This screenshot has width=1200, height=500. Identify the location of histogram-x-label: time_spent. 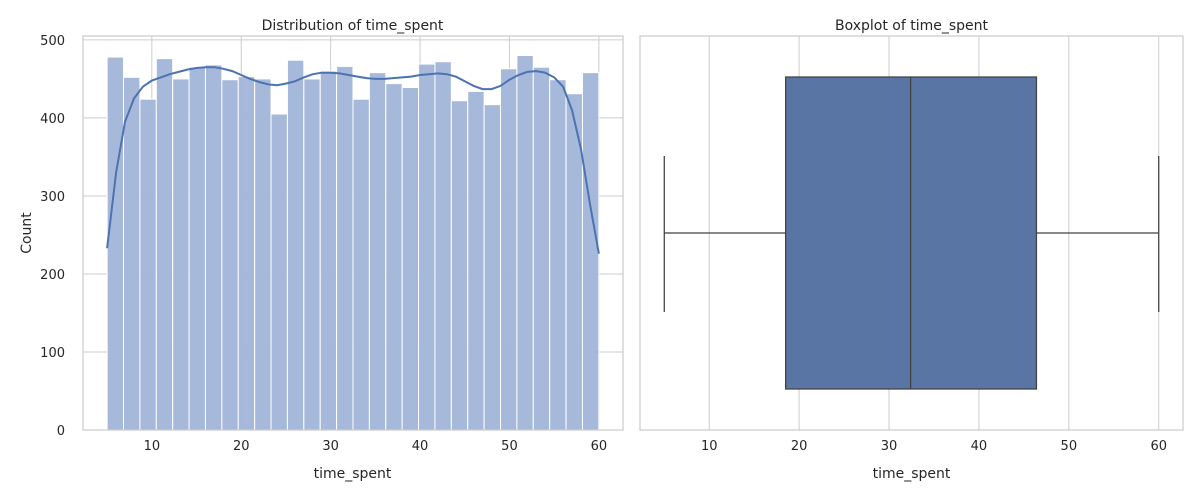
(353, 474).